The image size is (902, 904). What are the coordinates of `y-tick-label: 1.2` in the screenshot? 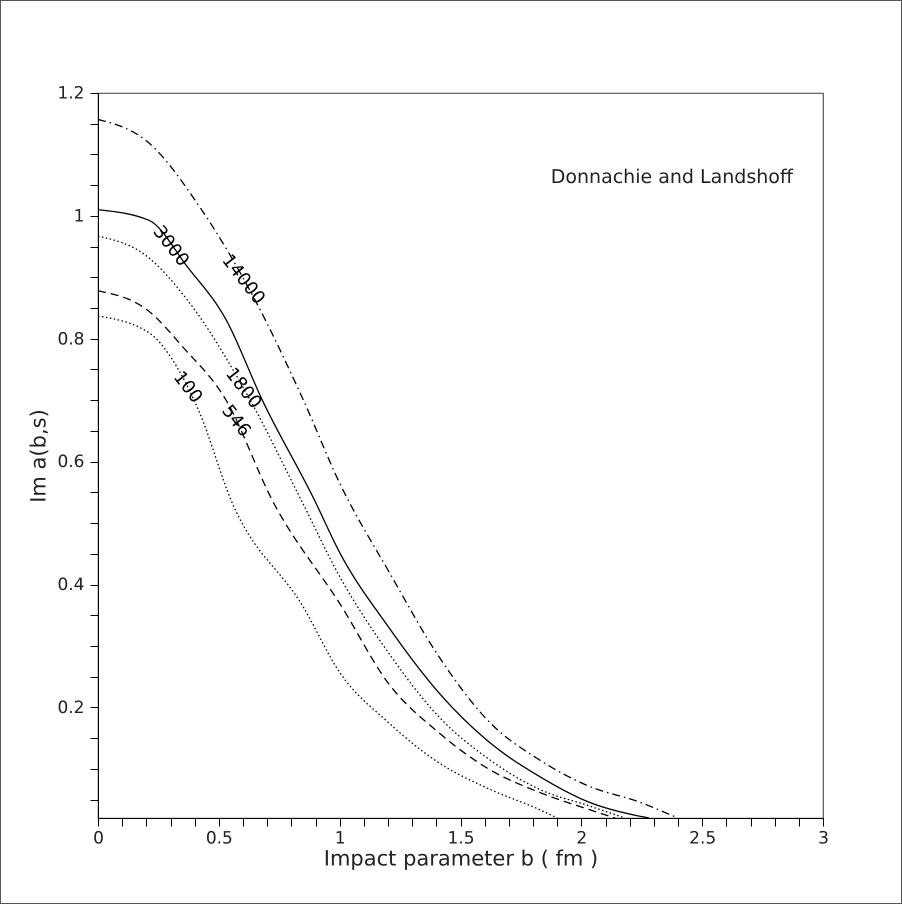 It's located at (70, 94).